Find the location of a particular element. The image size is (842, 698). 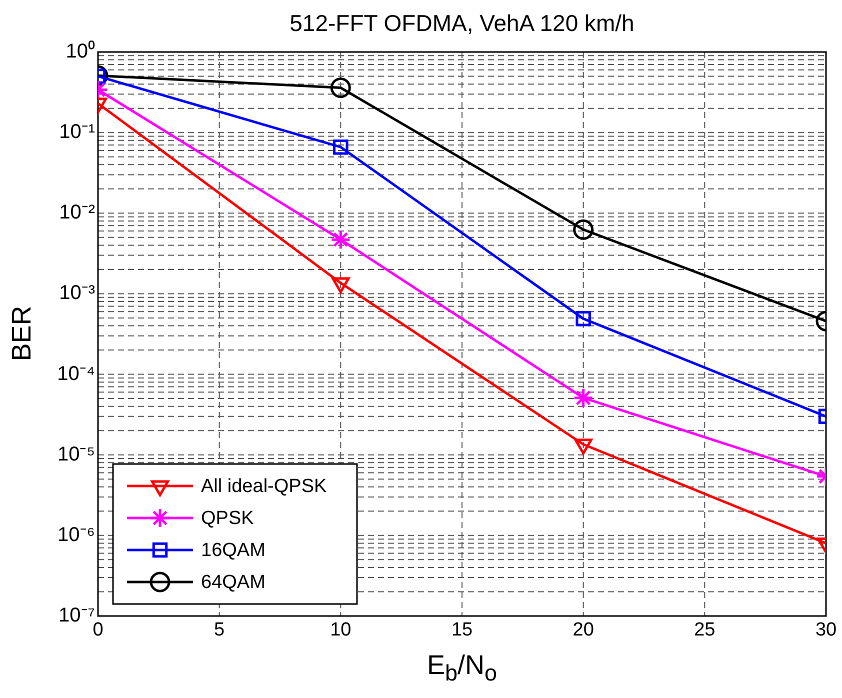

x-tick-label: 20 is located at coordinates (583, 630).